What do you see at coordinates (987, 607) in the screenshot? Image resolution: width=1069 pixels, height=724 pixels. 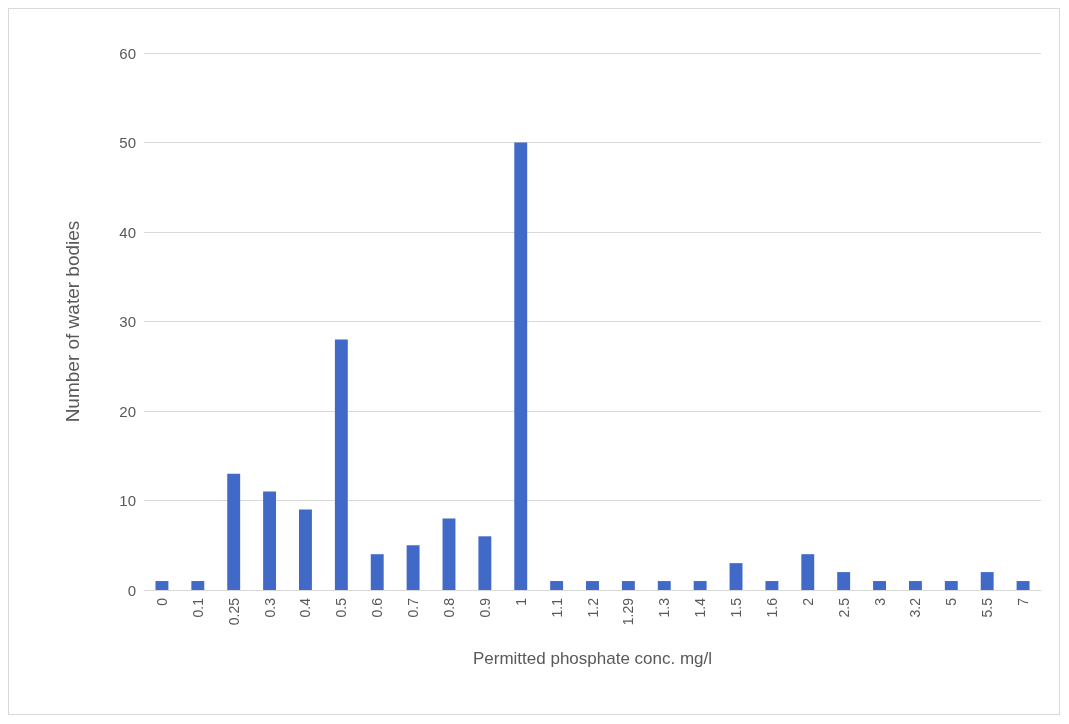 I see `x-tick-label: 5.5` at bounding box center [987, 607].